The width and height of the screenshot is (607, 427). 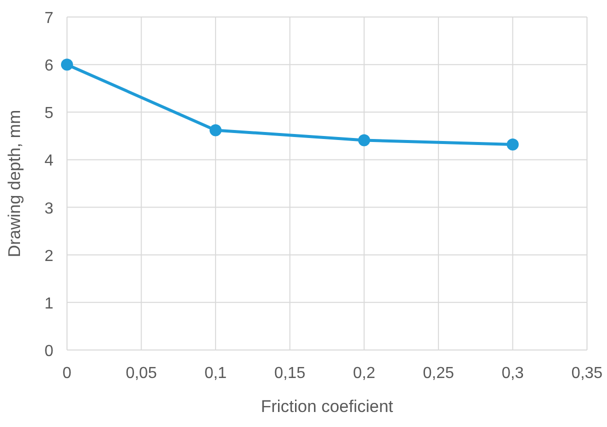 What do you see at coordinates (327, 406) in the screenshot?
I see `x-axis-title: Friction coeficient` at bounding box center [327, 406].